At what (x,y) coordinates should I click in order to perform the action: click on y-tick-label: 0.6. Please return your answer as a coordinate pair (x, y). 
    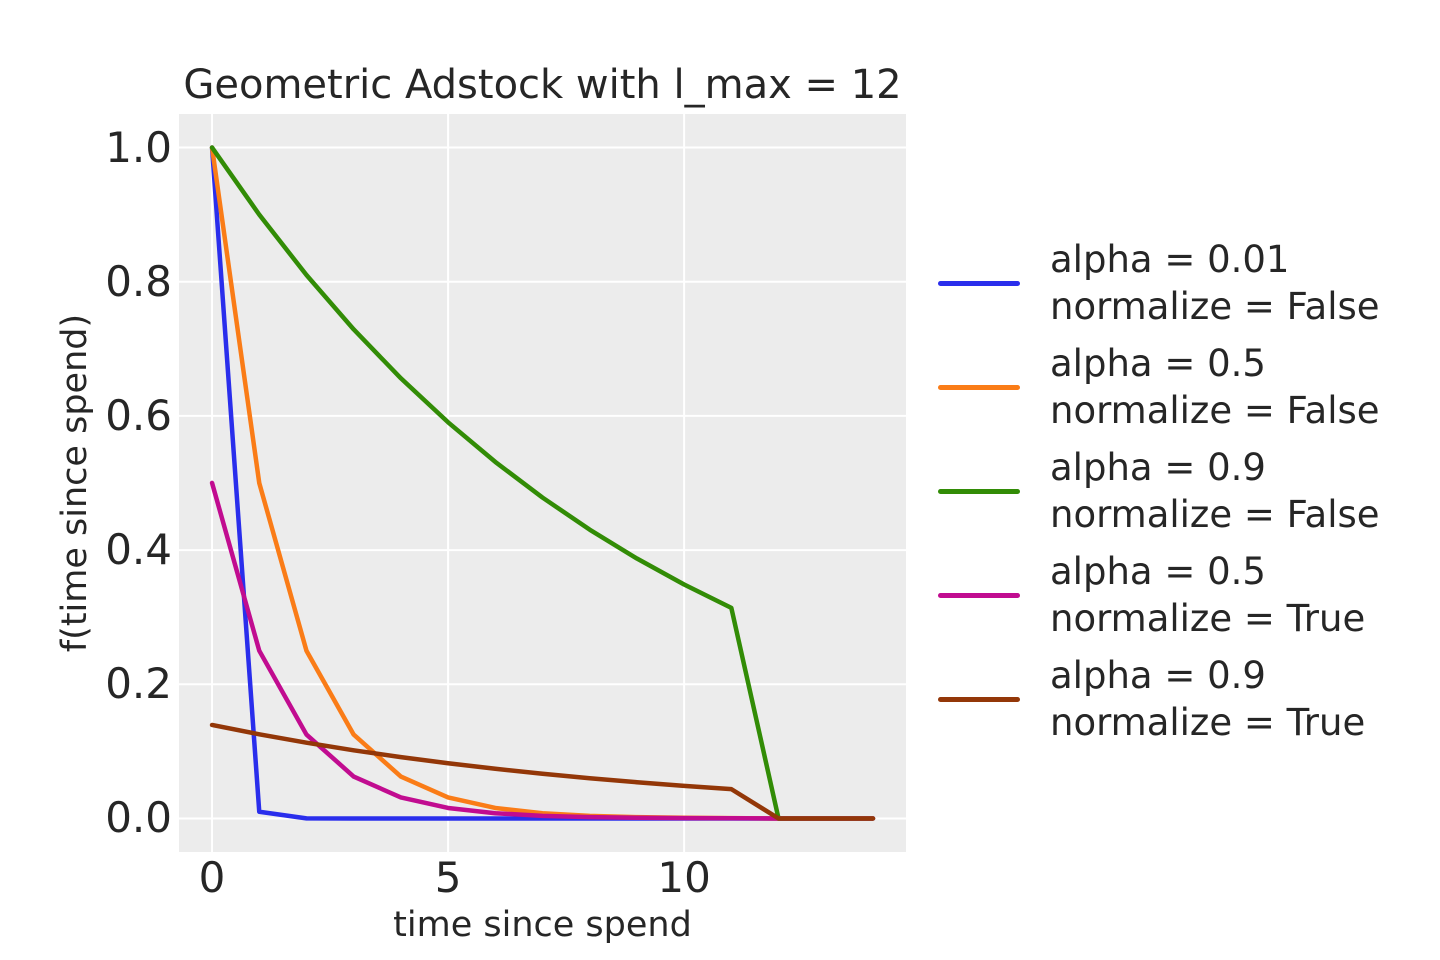
    Looking at the image, I should click on (138, 415).